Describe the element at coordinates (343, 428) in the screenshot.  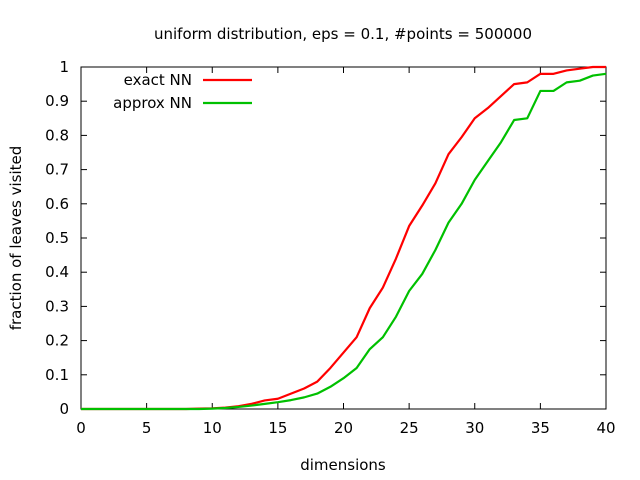
I see `x-tick-label: 20` at that location.